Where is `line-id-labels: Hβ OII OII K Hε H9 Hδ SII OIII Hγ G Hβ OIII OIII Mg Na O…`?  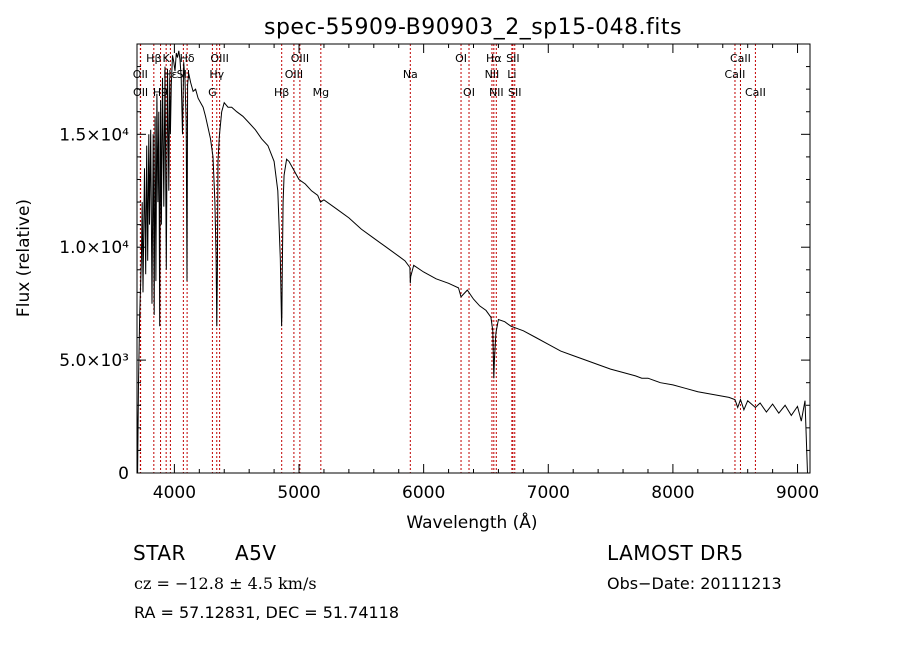
line-id-labels: Hβ OII OII K Hε H9 Hδ SII OIII Hγ G Hβ OIII OIII Mg Na O… is located at coordinates (449, 75).